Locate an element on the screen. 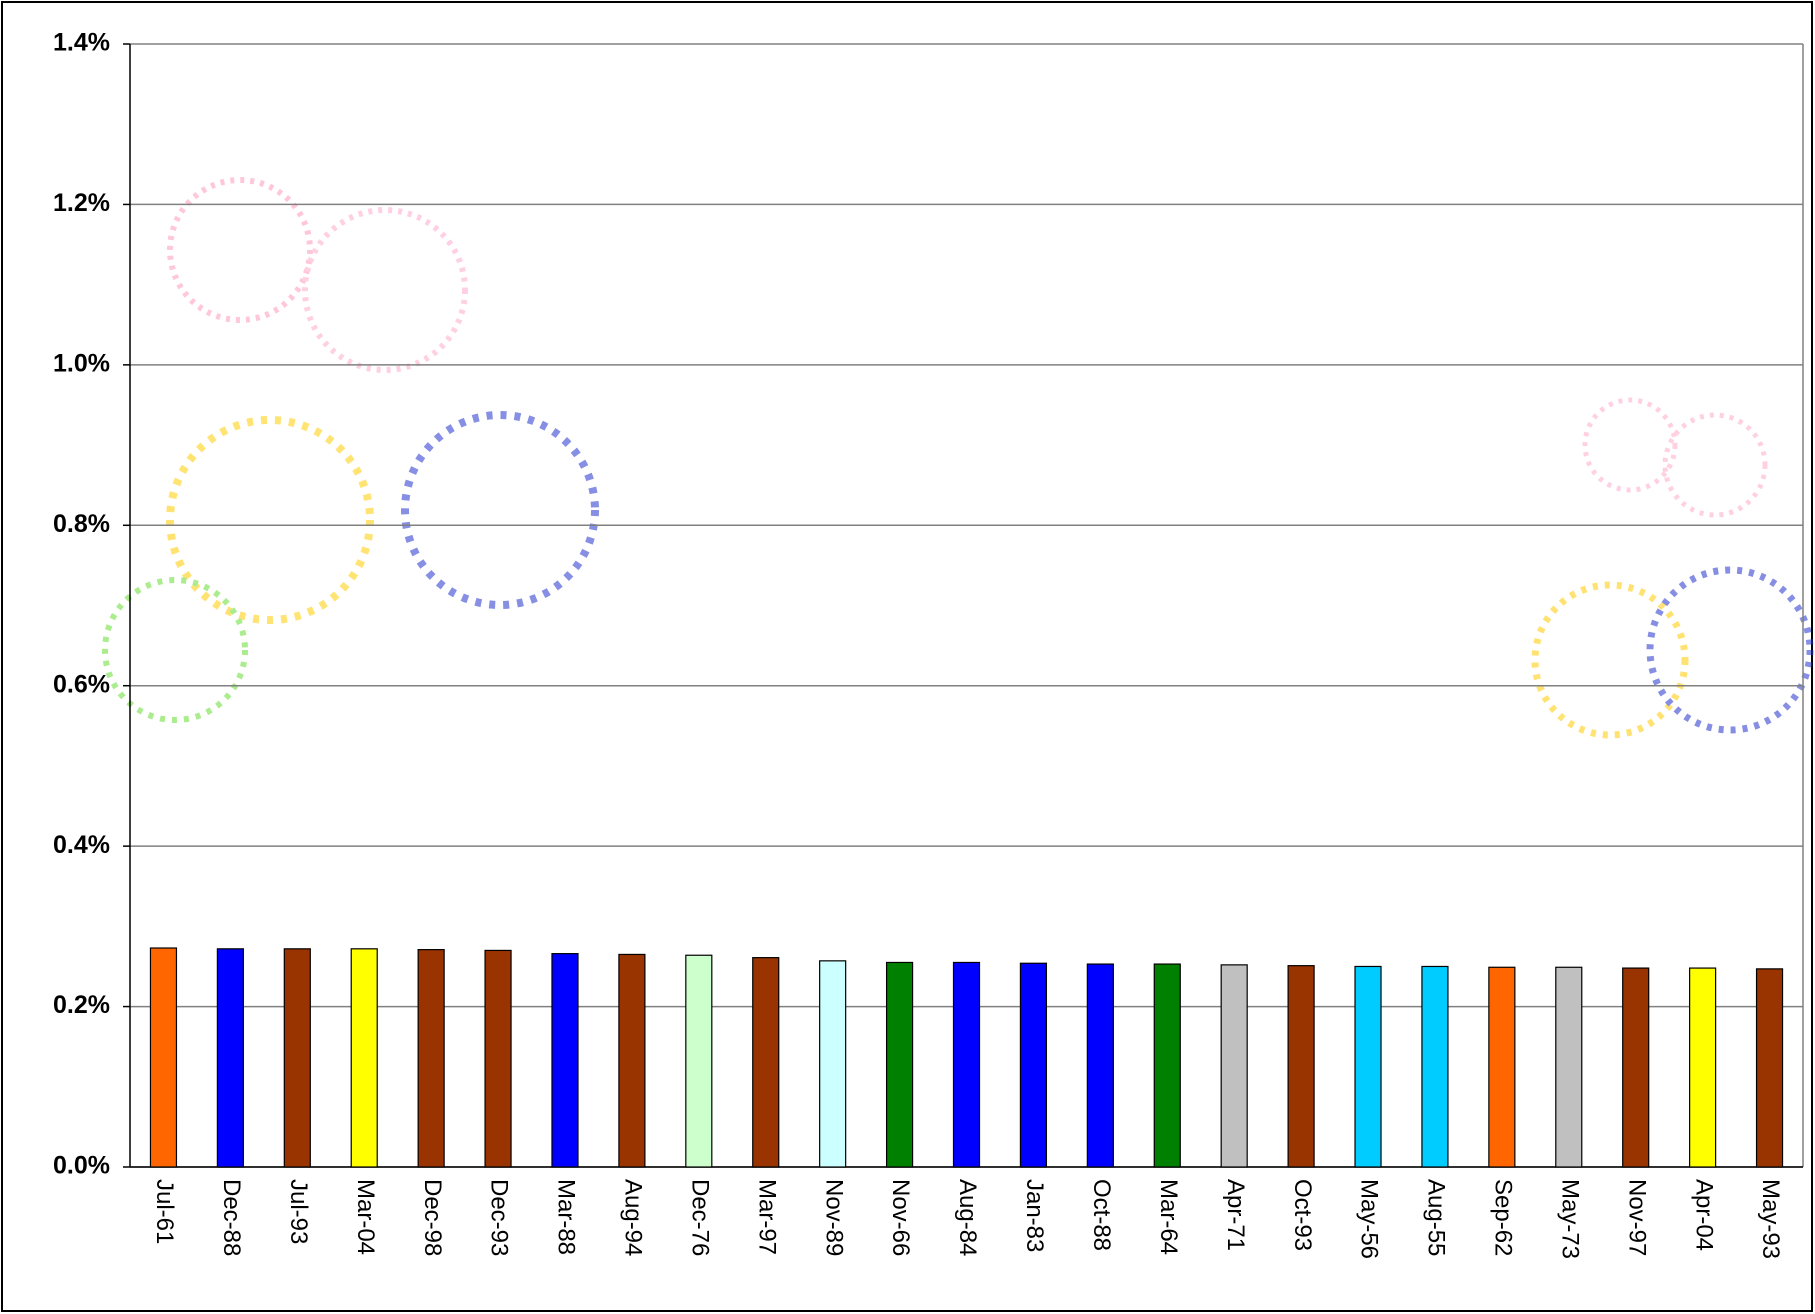 Image resolution: width=1815 pixels, height=1314 pixels. x-tick-label: Oct-88 is located at coordinates (1101, 1215).